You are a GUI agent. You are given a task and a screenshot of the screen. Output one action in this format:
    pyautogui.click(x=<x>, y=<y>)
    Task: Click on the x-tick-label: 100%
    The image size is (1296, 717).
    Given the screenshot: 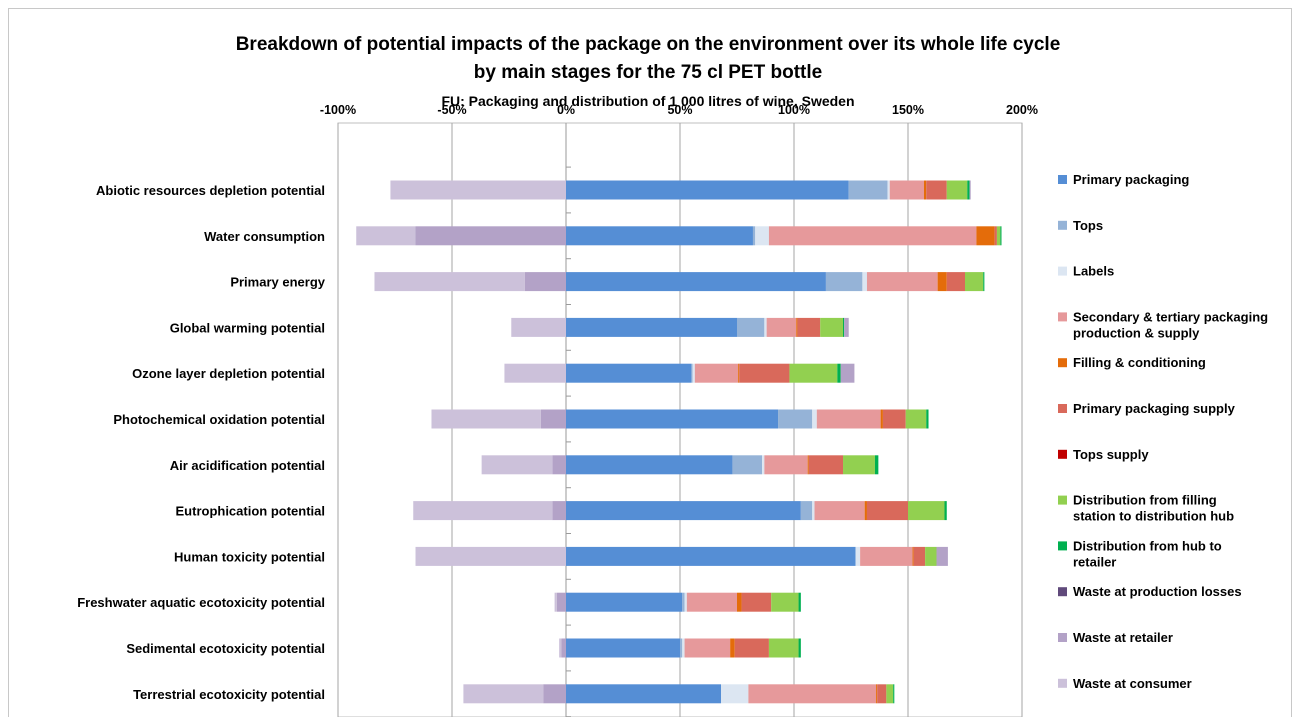 What is the action you would take?
    pyautogui.click(x=794, y=110)
    